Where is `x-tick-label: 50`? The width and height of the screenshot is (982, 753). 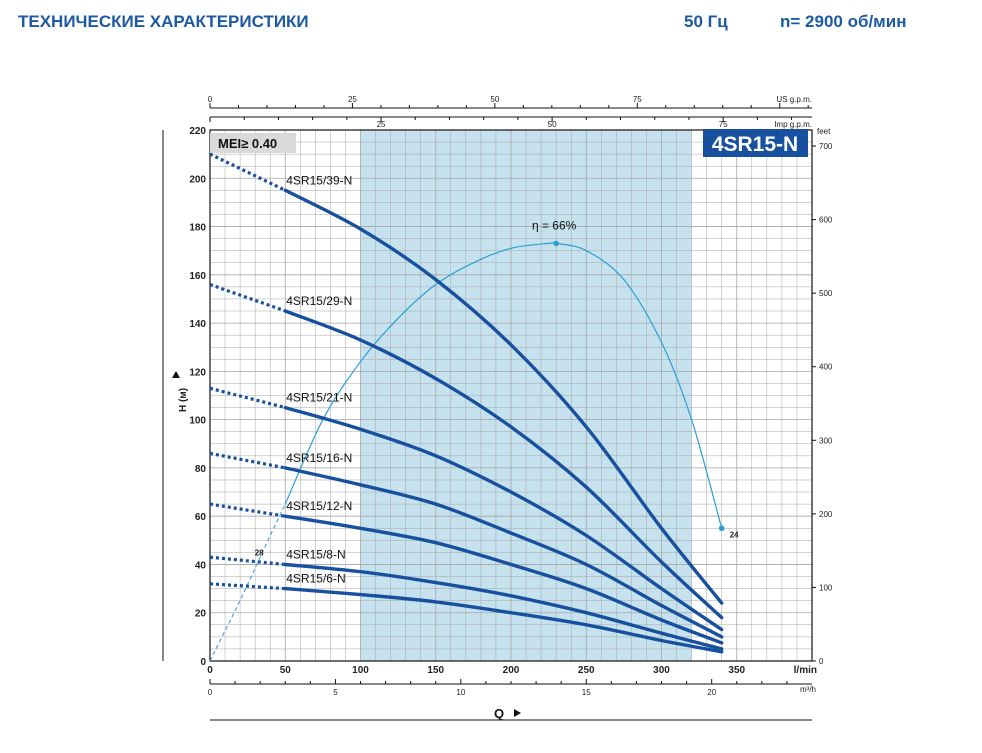
x-tick-label: 50 is located at coordinates (286, 670).